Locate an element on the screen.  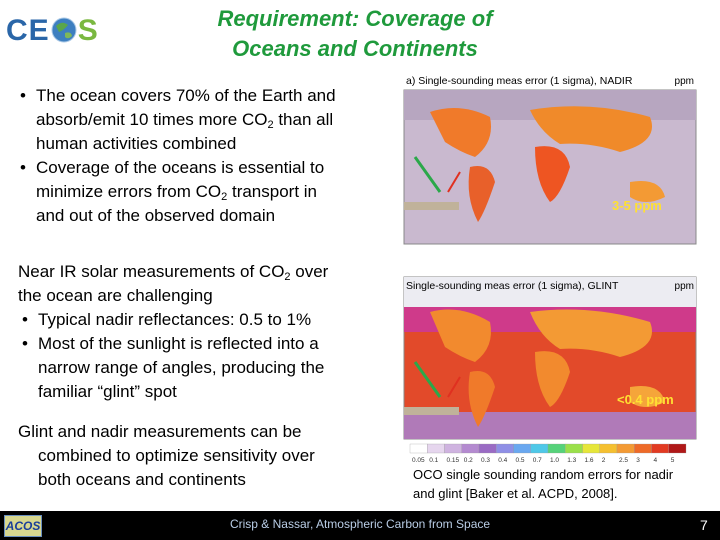
text-run: minimize errors from CO is located at coordinates (129, 191).